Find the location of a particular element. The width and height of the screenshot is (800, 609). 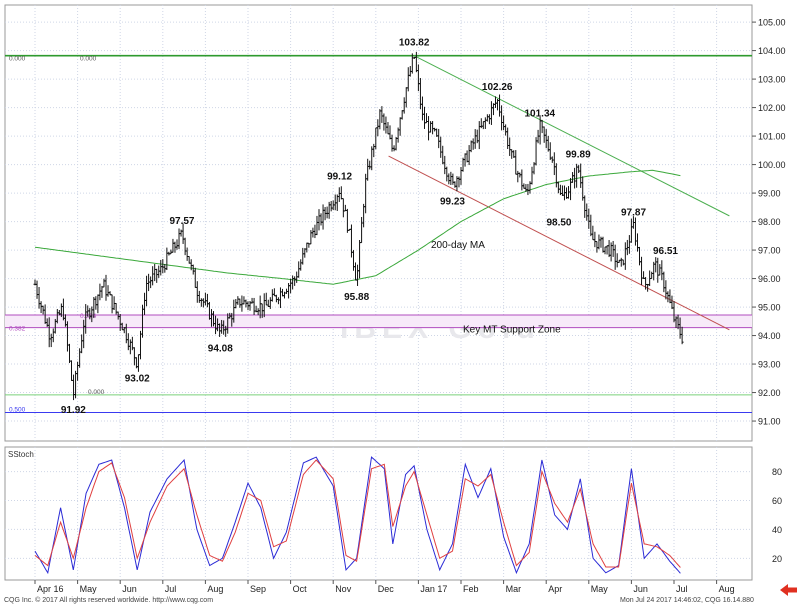

osc-y-tick-label: 20 is located at coordinates (777, 559).